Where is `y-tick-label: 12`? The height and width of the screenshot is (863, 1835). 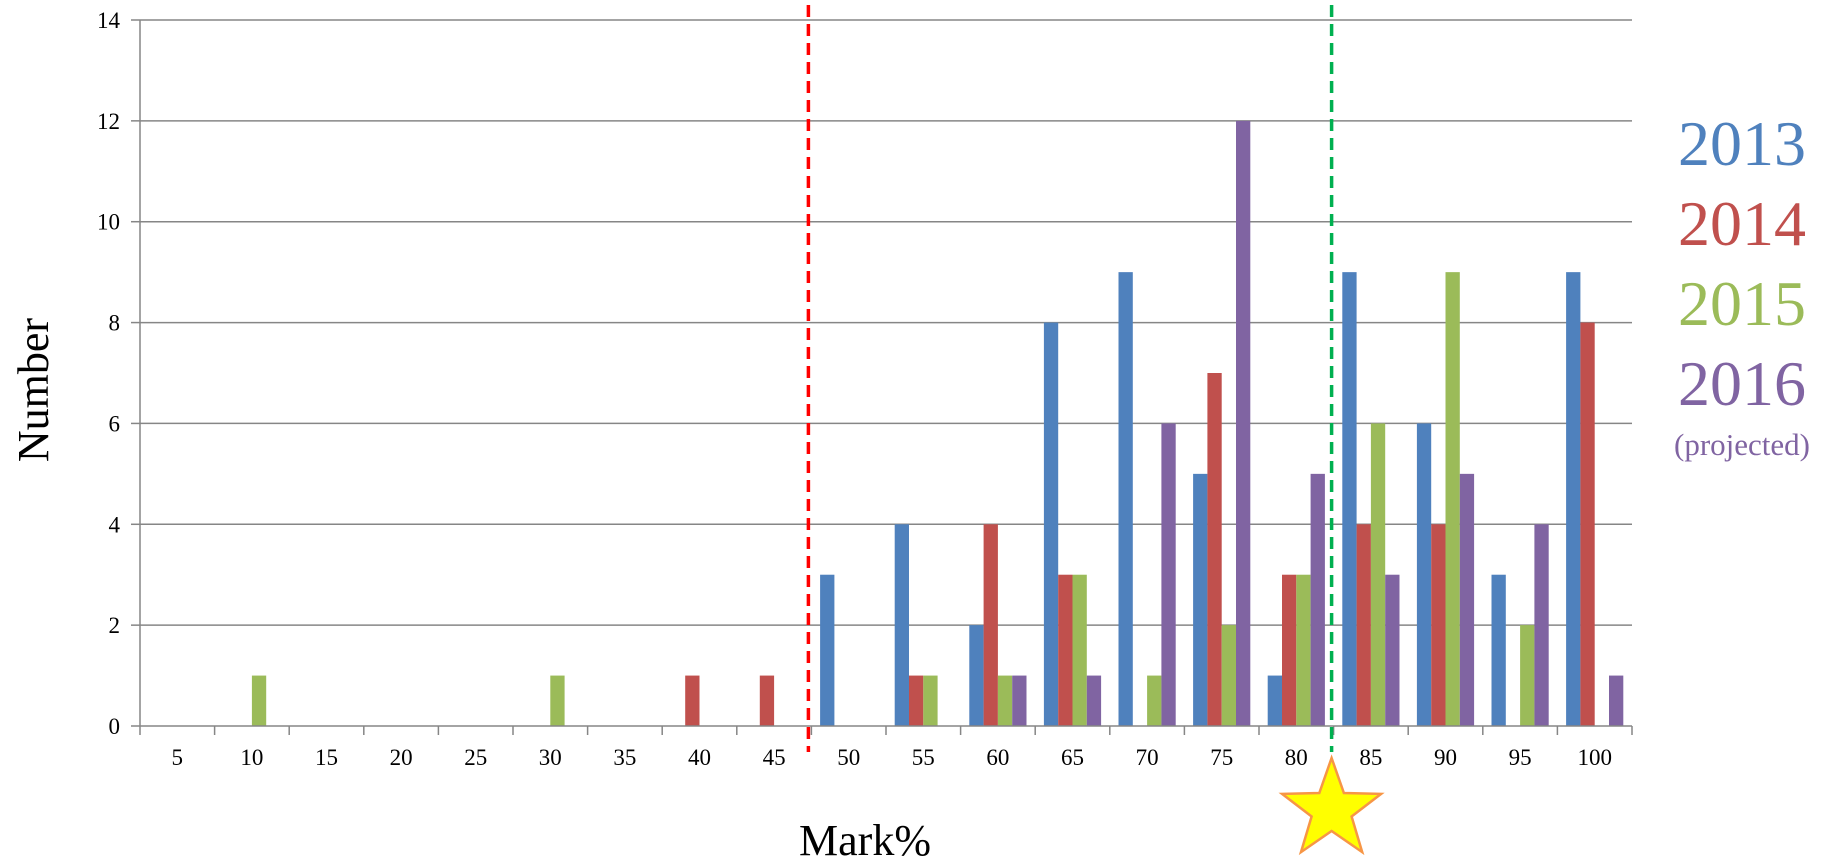 y-tick-label: 12 is located at coordinates (108, 121).